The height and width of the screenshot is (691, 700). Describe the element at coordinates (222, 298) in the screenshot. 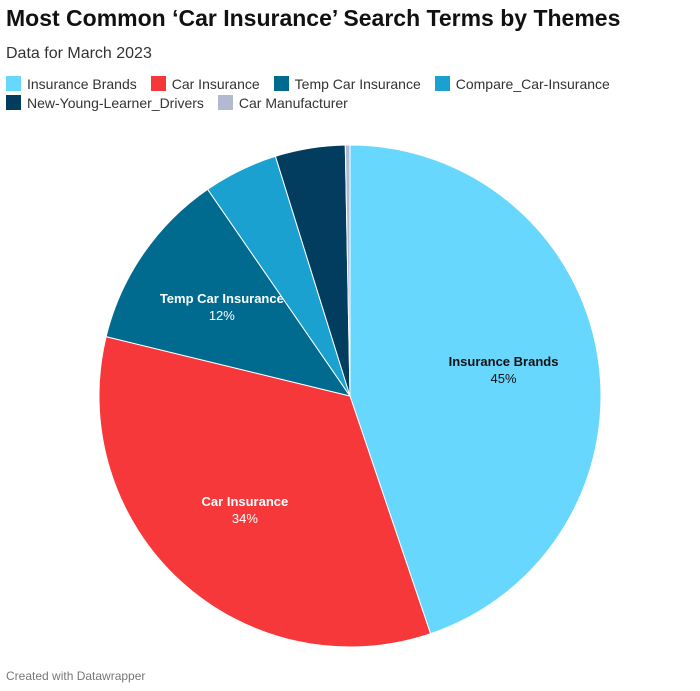

I see `slice-label: Temp Car Insurance` at that location.